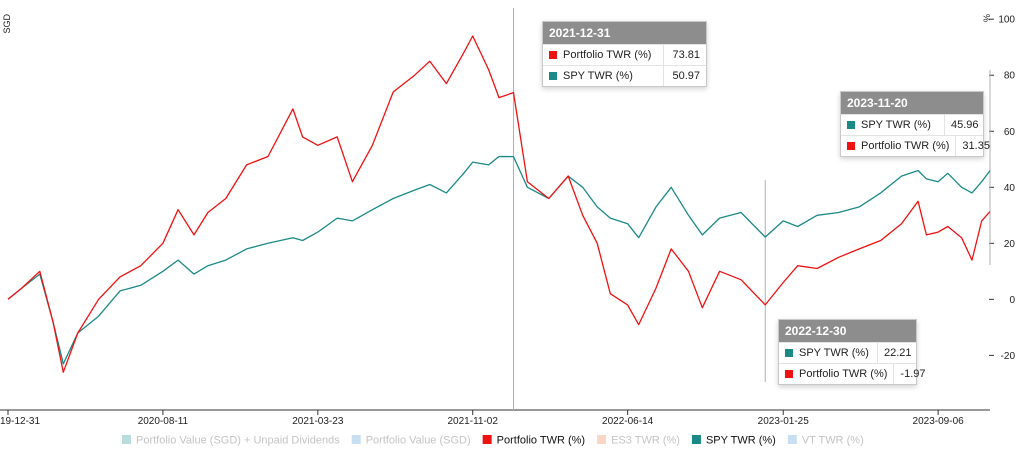 The width and height of the screenshot is (1023, 455). What do you see at coordinates (238, 441) in the screenshot?
I see `legend-label: Portfolio Value (SGD) + Unpaid Dividends` at bounding box center [238, 441].